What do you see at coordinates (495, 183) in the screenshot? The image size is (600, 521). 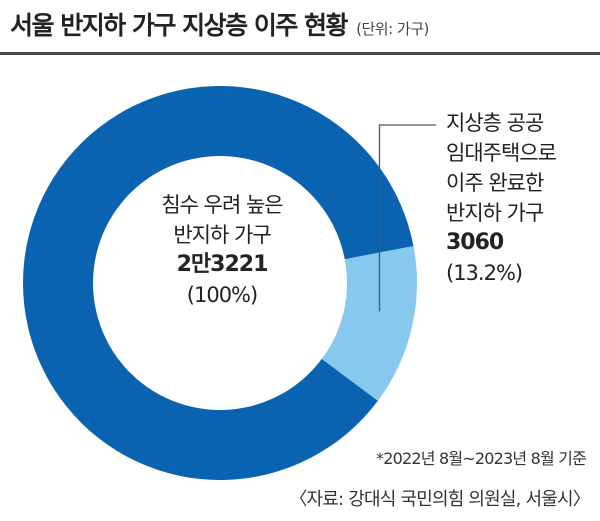 I see `label-moved-line-3: 이주 완료한` at bounding box center [495, 183].